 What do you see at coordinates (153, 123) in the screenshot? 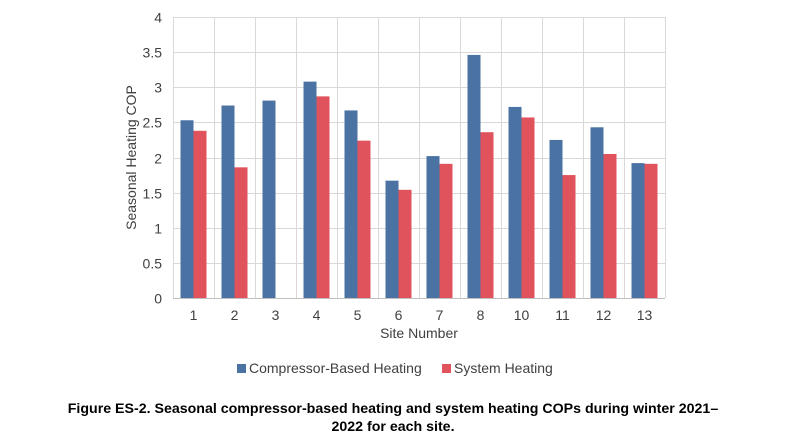
I see `y-tick-label: 2.5` at bounding box center [153, 123].